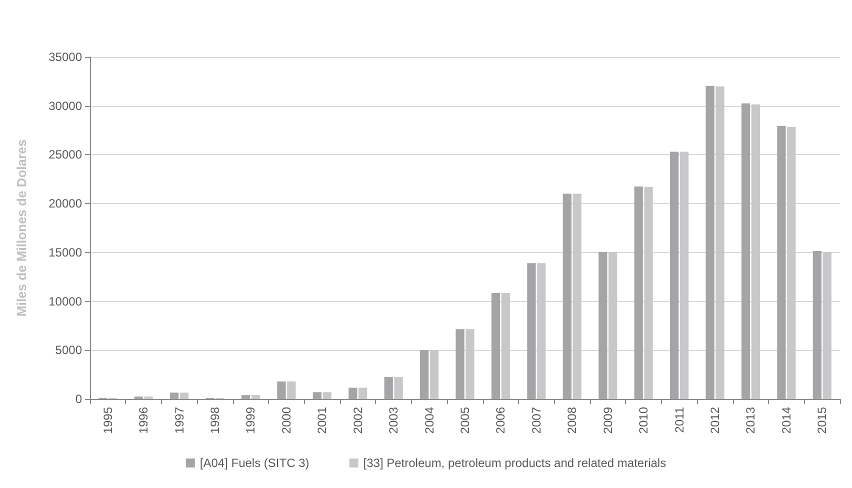 Image resolution: width=852 pixels, height=488 pixels. What do you see at coordinates (78, 399) in the screenshot?
I see `y-tick-label: 0` at bounding box center [78, 399].